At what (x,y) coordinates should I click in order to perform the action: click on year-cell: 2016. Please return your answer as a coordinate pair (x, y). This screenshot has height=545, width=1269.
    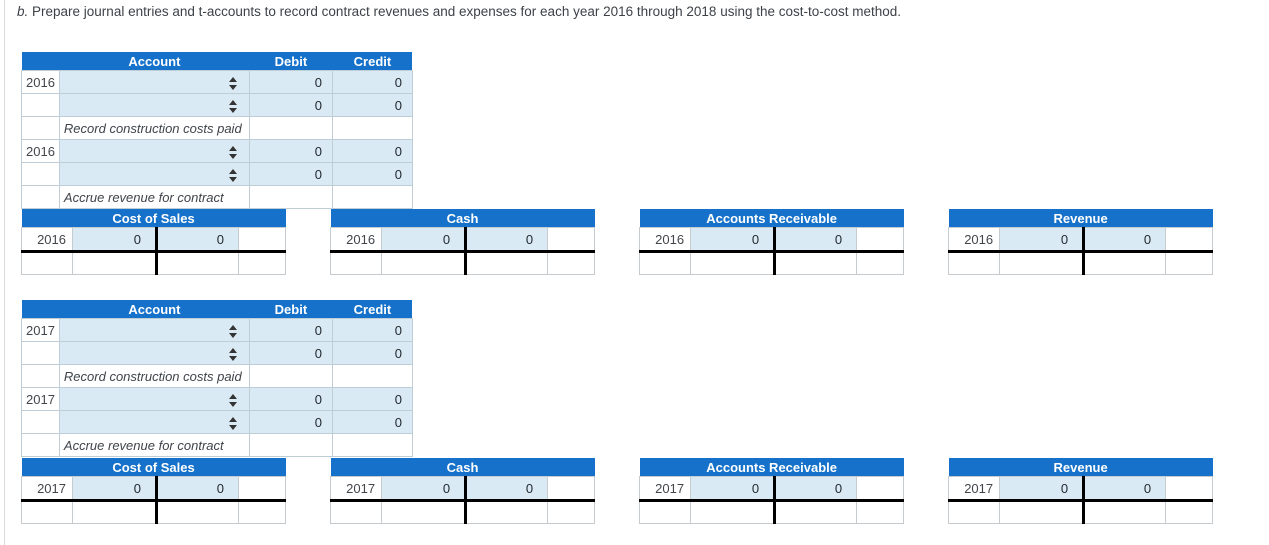
    Looking at the image, I should click on (40, 151).